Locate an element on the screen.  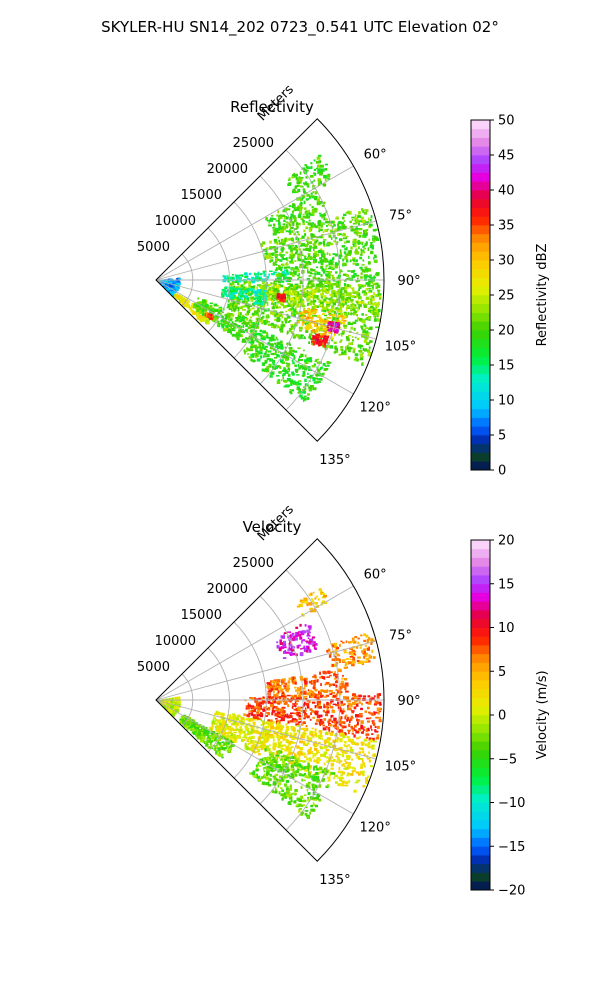
colorbar-tick-label: 0 is located at coordinates (502, 471).